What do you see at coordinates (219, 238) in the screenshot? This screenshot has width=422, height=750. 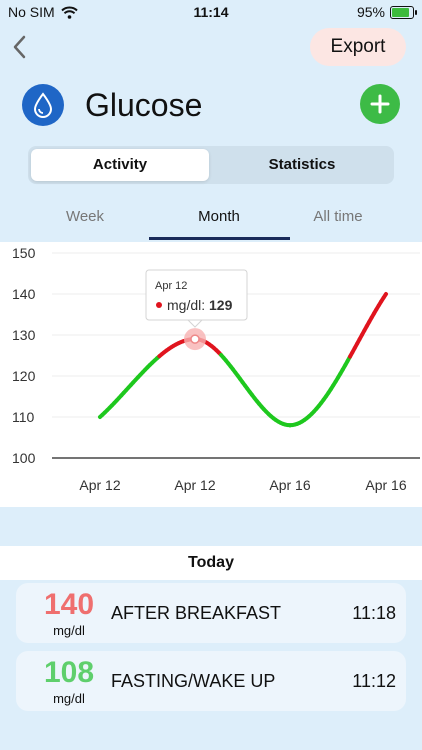 I see `active-tab-indicator` at bounding box center [219, 238].